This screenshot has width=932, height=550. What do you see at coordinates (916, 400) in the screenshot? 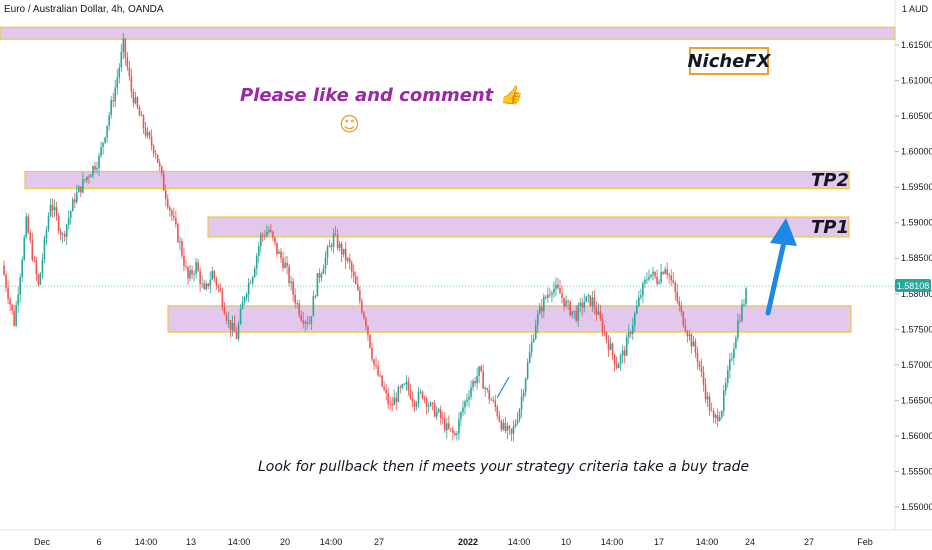
I see `y-tick-label: 1.56500` at bounding box center [916, 400].